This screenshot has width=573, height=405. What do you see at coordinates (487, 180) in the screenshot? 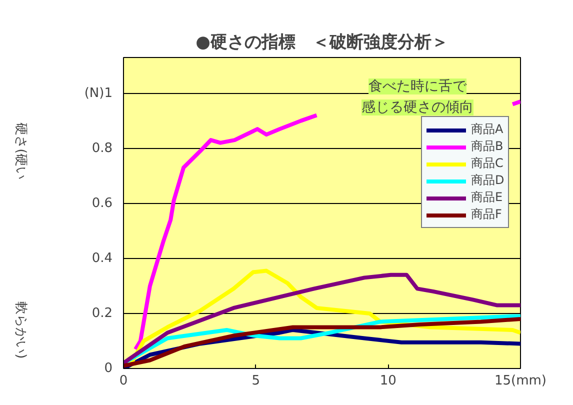
I see `legend-label: 商品D` at bounding box center [487, 180].